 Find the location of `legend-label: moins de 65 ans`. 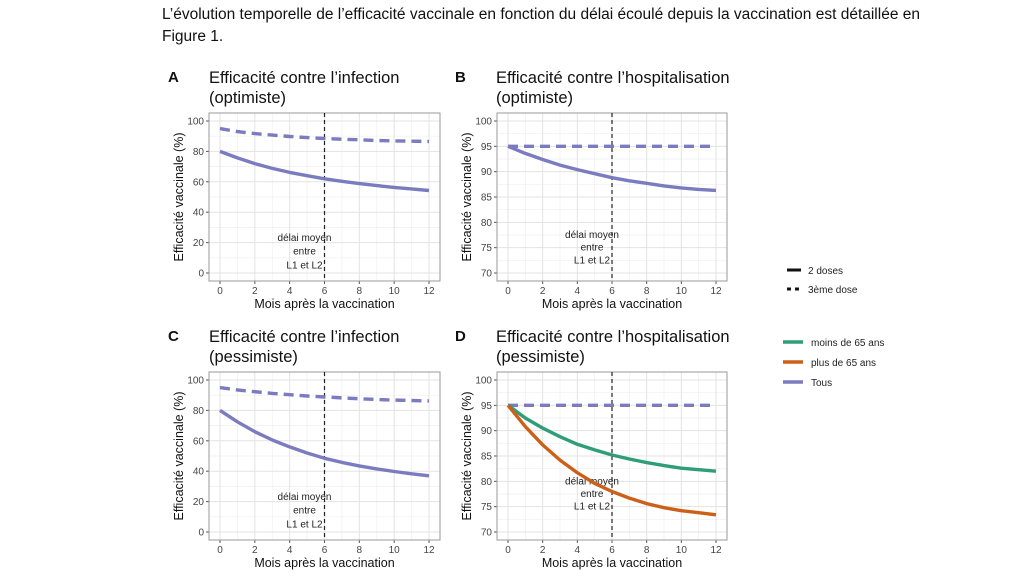

legend-label: moins de 65 ans is located at coordinates (847, 343).